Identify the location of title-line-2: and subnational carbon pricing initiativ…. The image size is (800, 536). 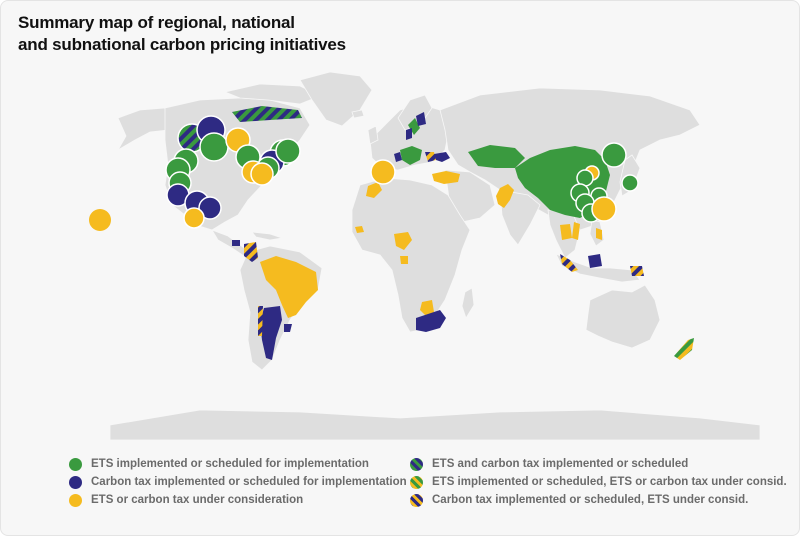
(182, 44).